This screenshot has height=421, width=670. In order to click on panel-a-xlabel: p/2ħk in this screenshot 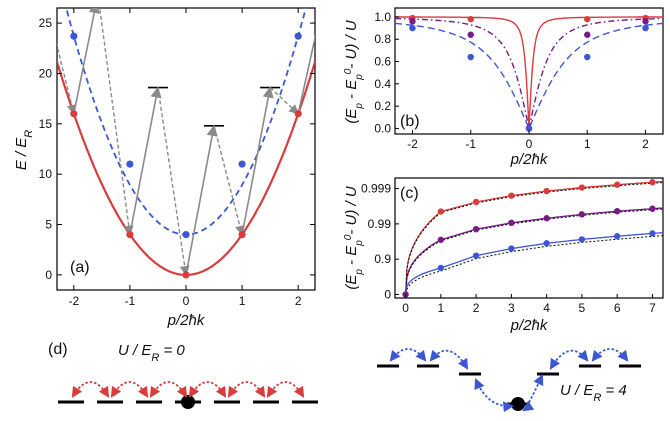, I will do `click(186, 320)`.